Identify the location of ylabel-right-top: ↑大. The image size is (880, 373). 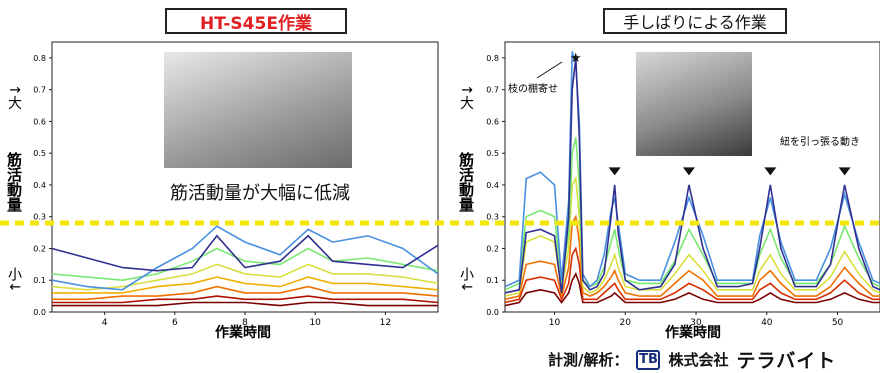
(466, 97).